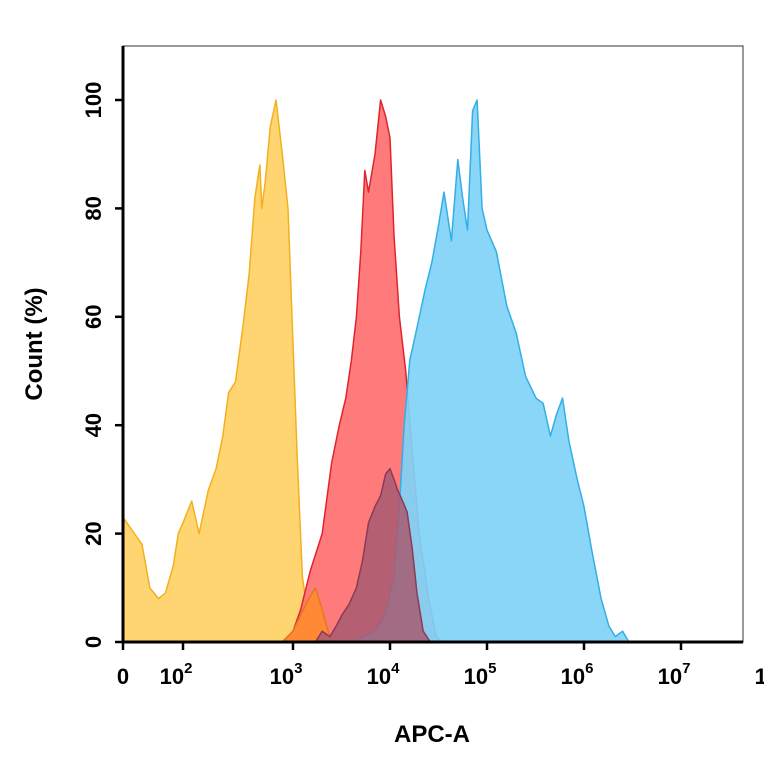 Image resolution: width=764 pixels, height=764 pixels. What do you see at coordinates (440, 665) in the screenshot?
I see `x-axis-ticks: 0 10² 10³ 10⁴ 10⁵ 10⁶ 10⁷ 108` at bounding box center [440, 665].